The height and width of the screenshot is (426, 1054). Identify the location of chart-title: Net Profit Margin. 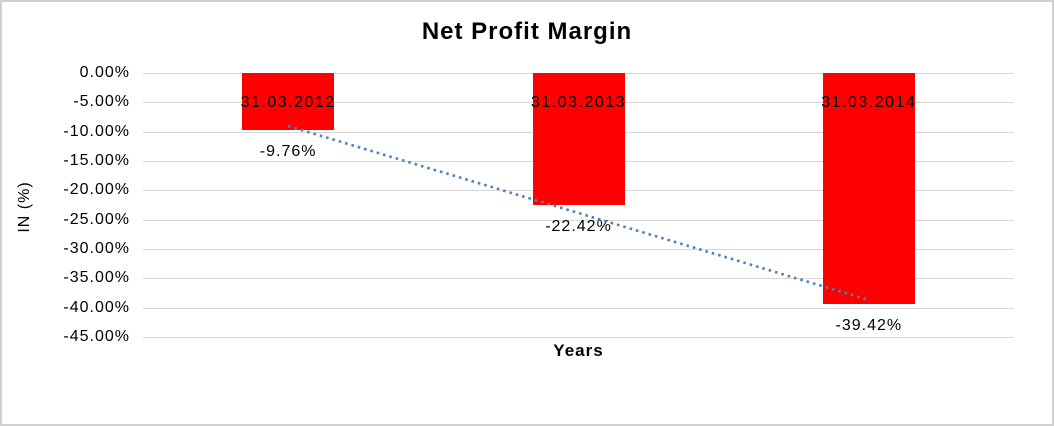
(527, 31).